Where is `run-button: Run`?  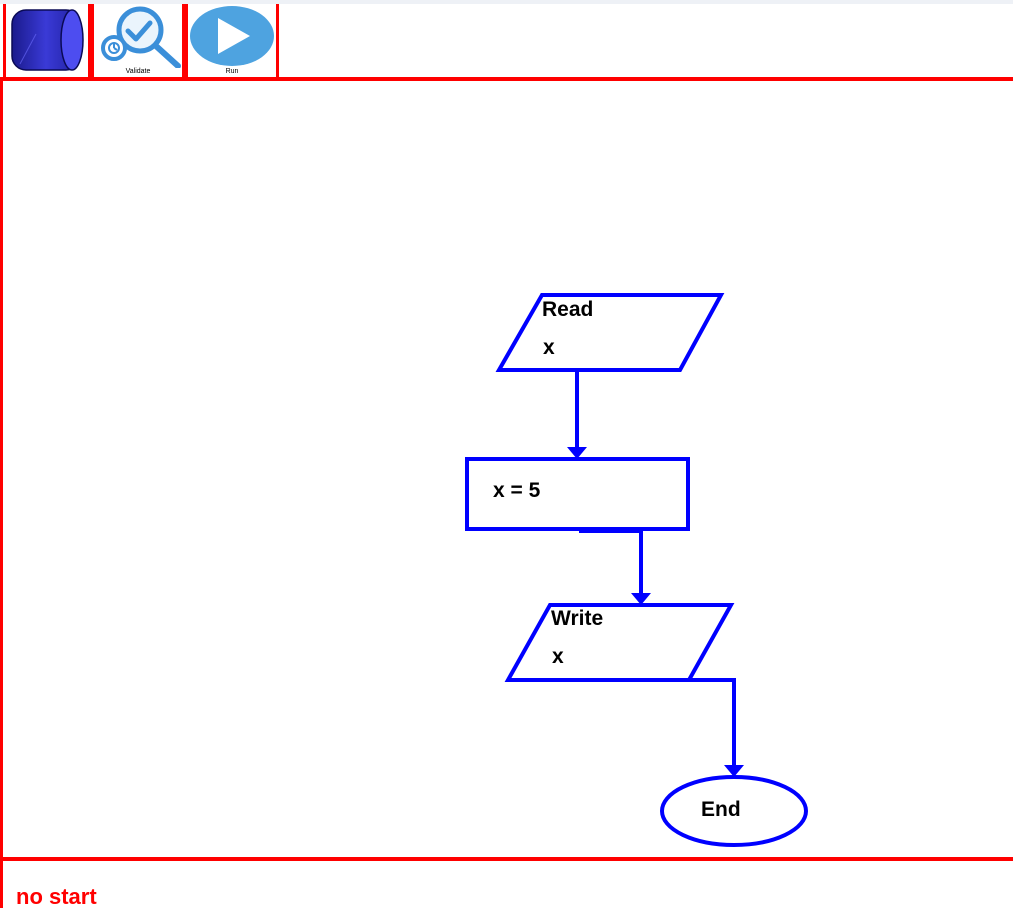
run-button: Run is located at coordinates (232, 40).